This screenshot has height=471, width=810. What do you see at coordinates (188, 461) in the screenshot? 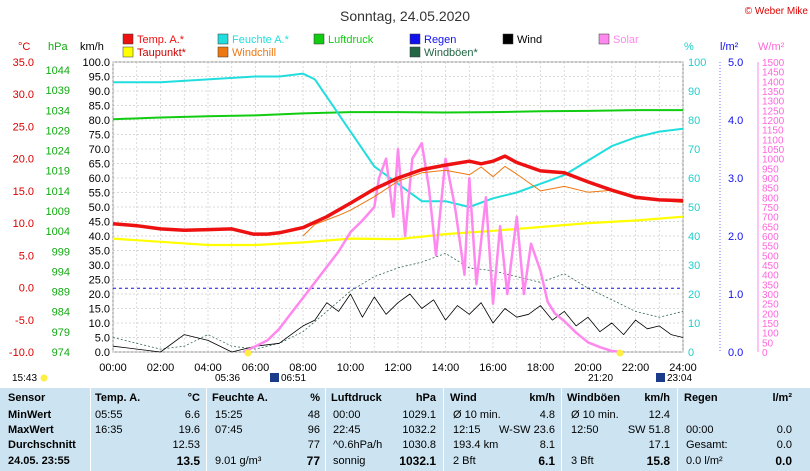
I see `temp-value: 13.5` at bounding box center [188, 461].